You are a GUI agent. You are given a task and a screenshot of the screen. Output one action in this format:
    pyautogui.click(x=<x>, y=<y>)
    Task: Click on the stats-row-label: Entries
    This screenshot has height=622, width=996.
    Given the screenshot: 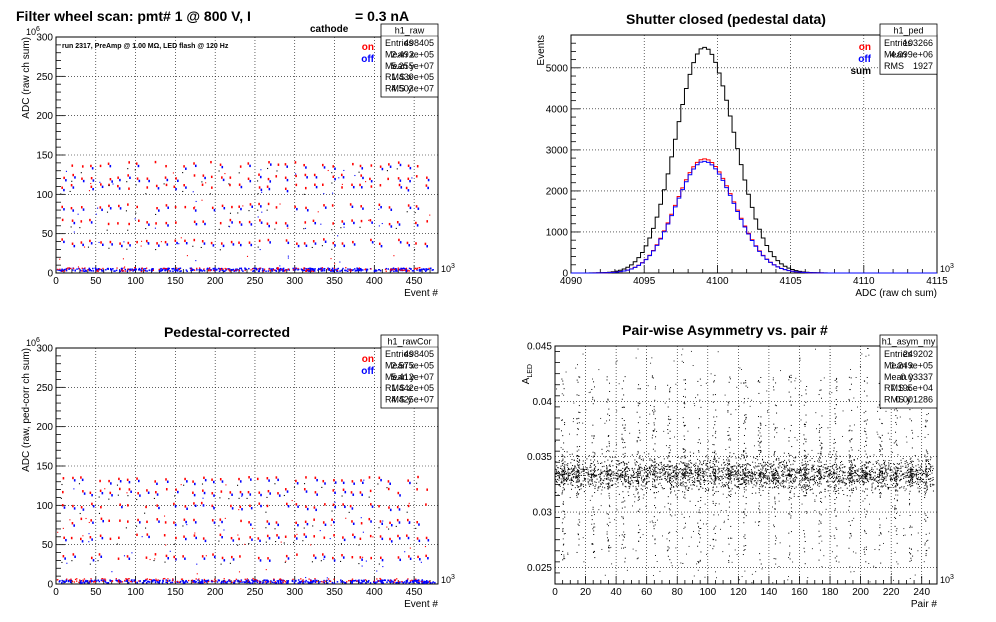 What is the action you would take?
    pyautogui.click(x=399, y=354)
    